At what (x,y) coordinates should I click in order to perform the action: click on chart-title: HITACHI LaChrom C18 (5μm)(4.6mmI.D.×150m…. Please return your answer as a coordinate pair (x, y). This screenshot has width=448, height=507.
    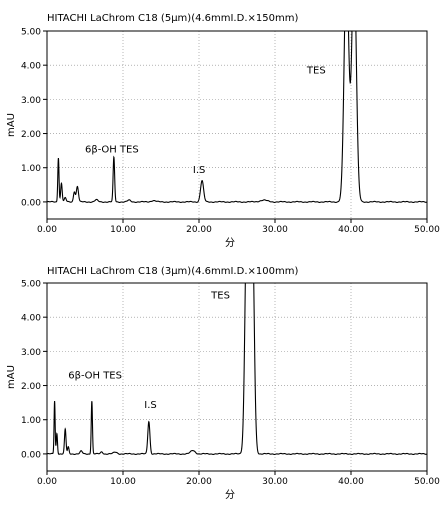
    Looking at the image, I should click on (172, 18).